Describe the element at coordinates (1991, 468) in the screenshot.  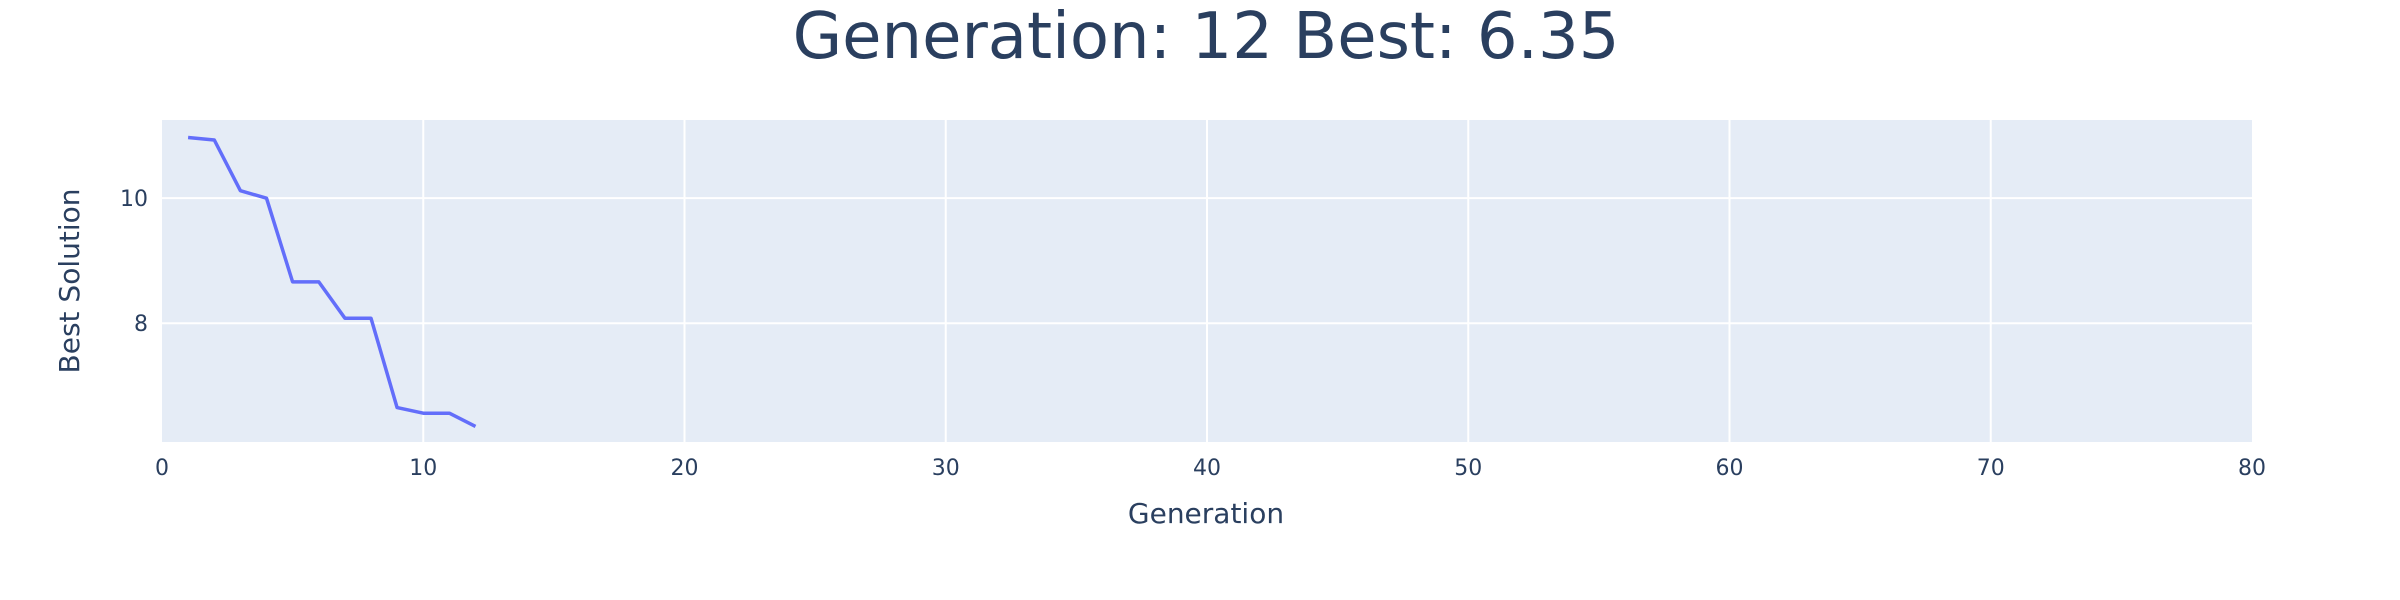
I see `x-tick-label: 70` at that location.